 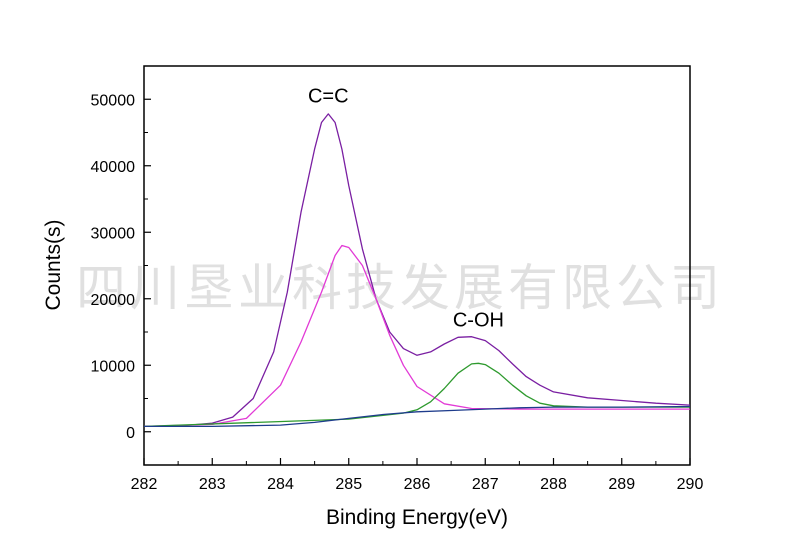 What do you see at coordinates (113, 100) in the screenshot?
I see `y-tick-label: 50000` at bounding box center [113, 100].